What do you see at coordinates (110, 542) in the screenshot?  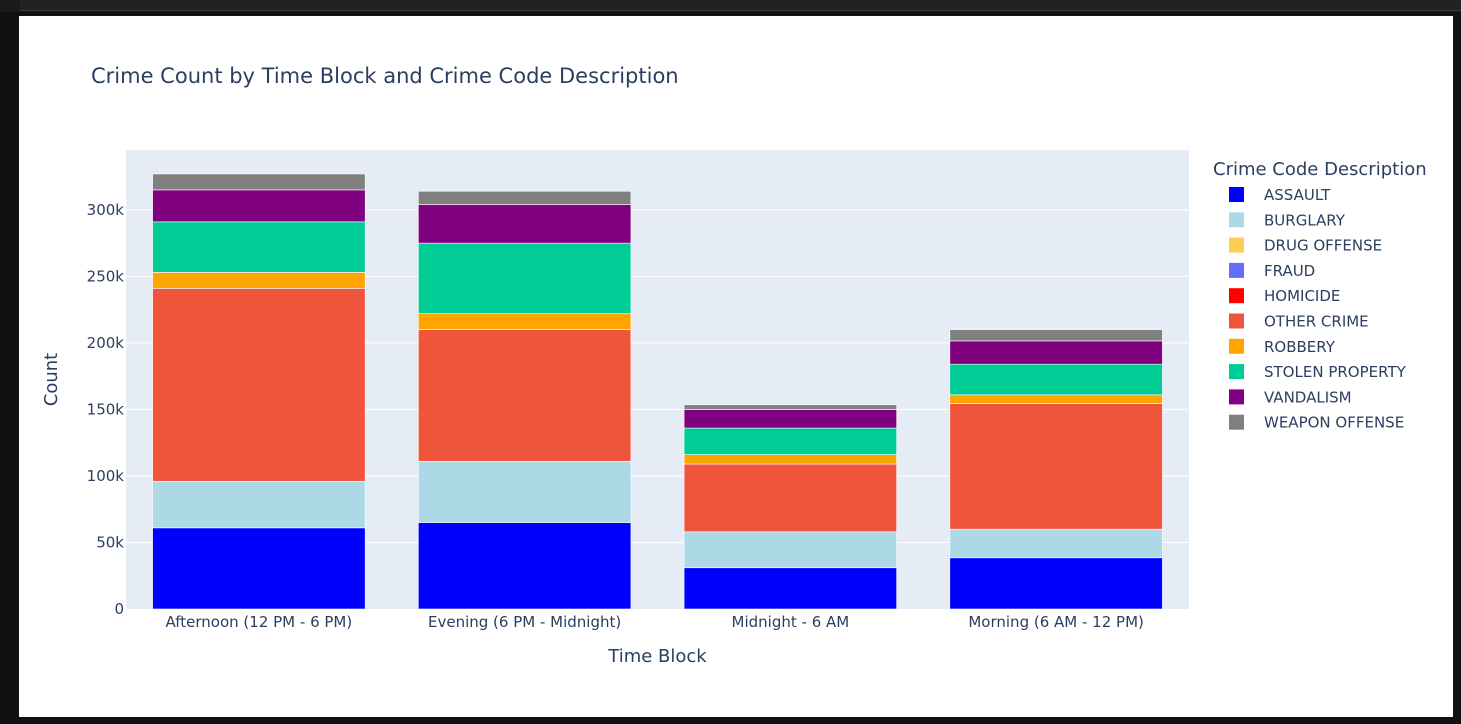 I see `y-tick-label: 50k` at bounding box center [110, 542].